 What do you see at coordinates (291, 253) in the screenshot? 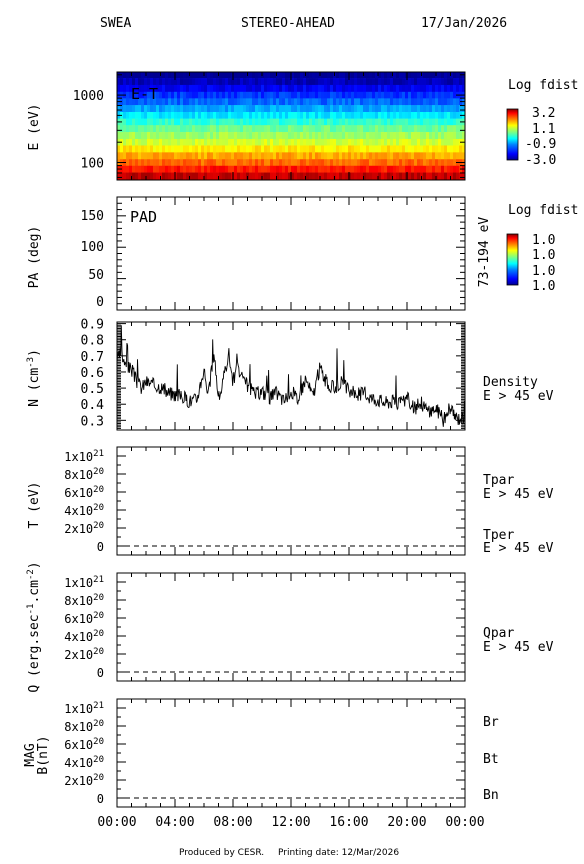
I see `pad-ticks` at bounding box center [291, 253].